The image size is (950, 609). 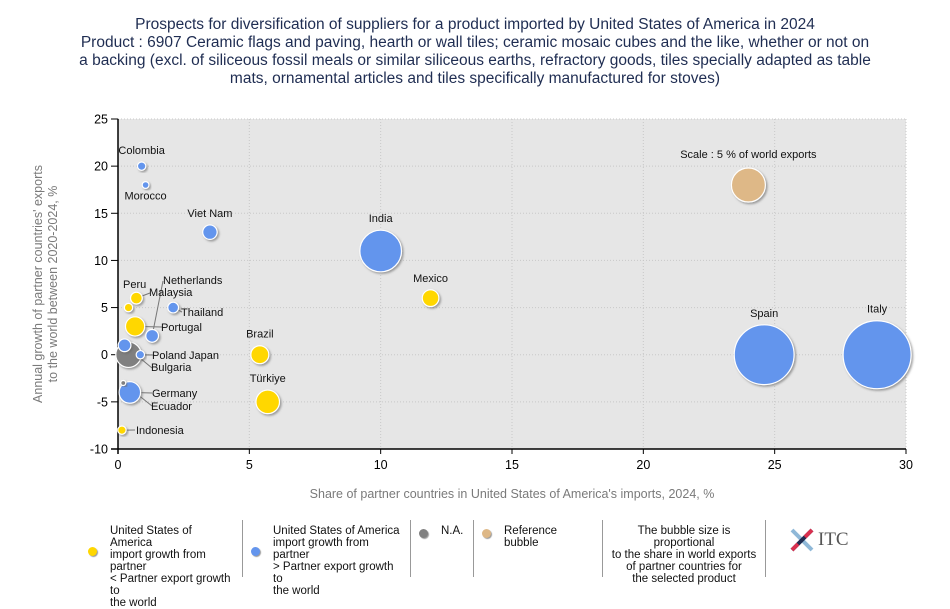 What do you see at coordinates (684, 579) in the screenshot?
I see `note-text: the selected product` at bounding box center [684, 579].